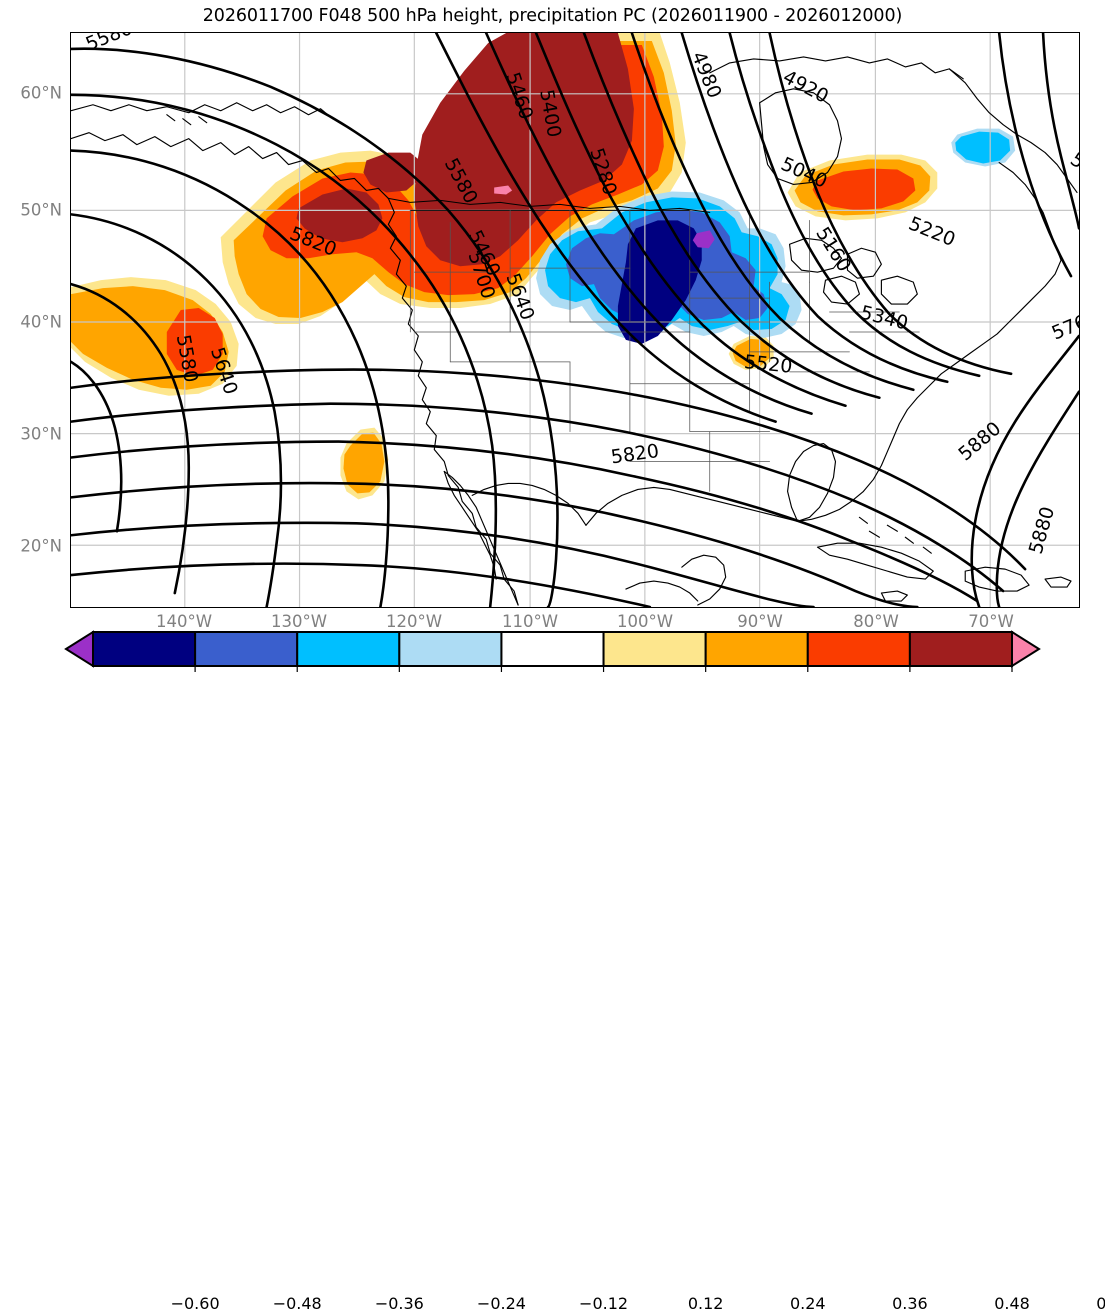  Describe the element at coordinates (364, 463) in the screenshot. I see `shading-pos-0.24-baja` at that location.